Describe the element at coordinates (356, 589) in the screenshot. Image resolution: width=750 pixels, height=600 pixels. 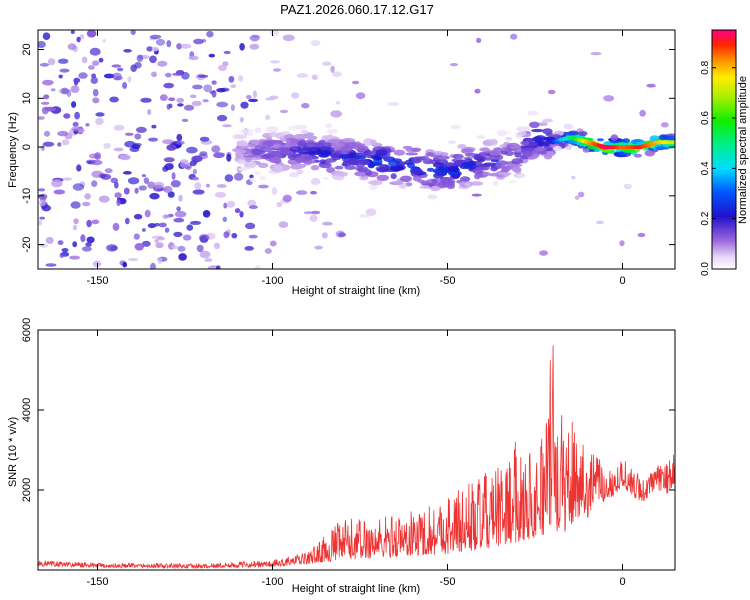
I see `snr-x-label: Height of straight line (km)` at that location.